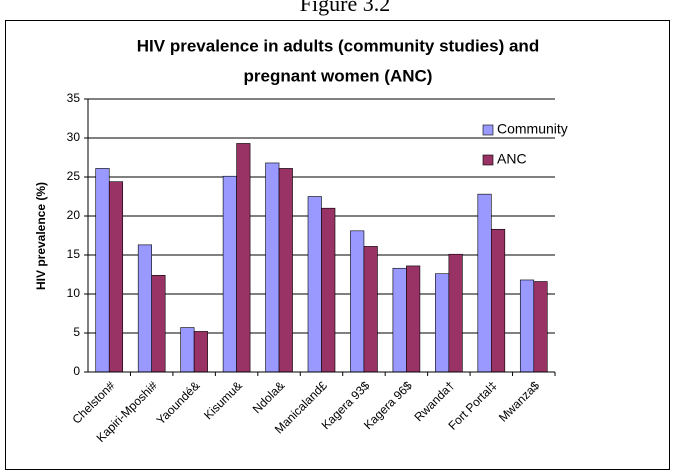 This screenshot has height=476, width=678. What do you see at coordinates (532, 129) in the screenshot?
I see `legend-label: Community` at bounding box center [532, 129].